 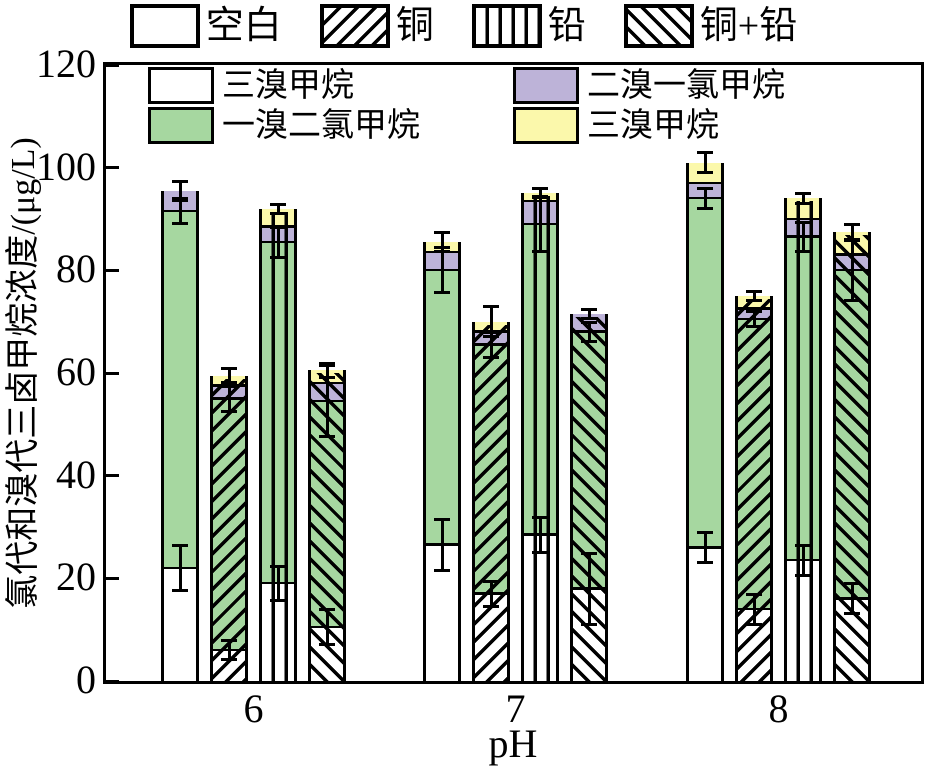 I want to click on treatment-swatch-reverse-diagonal, so click(x=658, y=26).